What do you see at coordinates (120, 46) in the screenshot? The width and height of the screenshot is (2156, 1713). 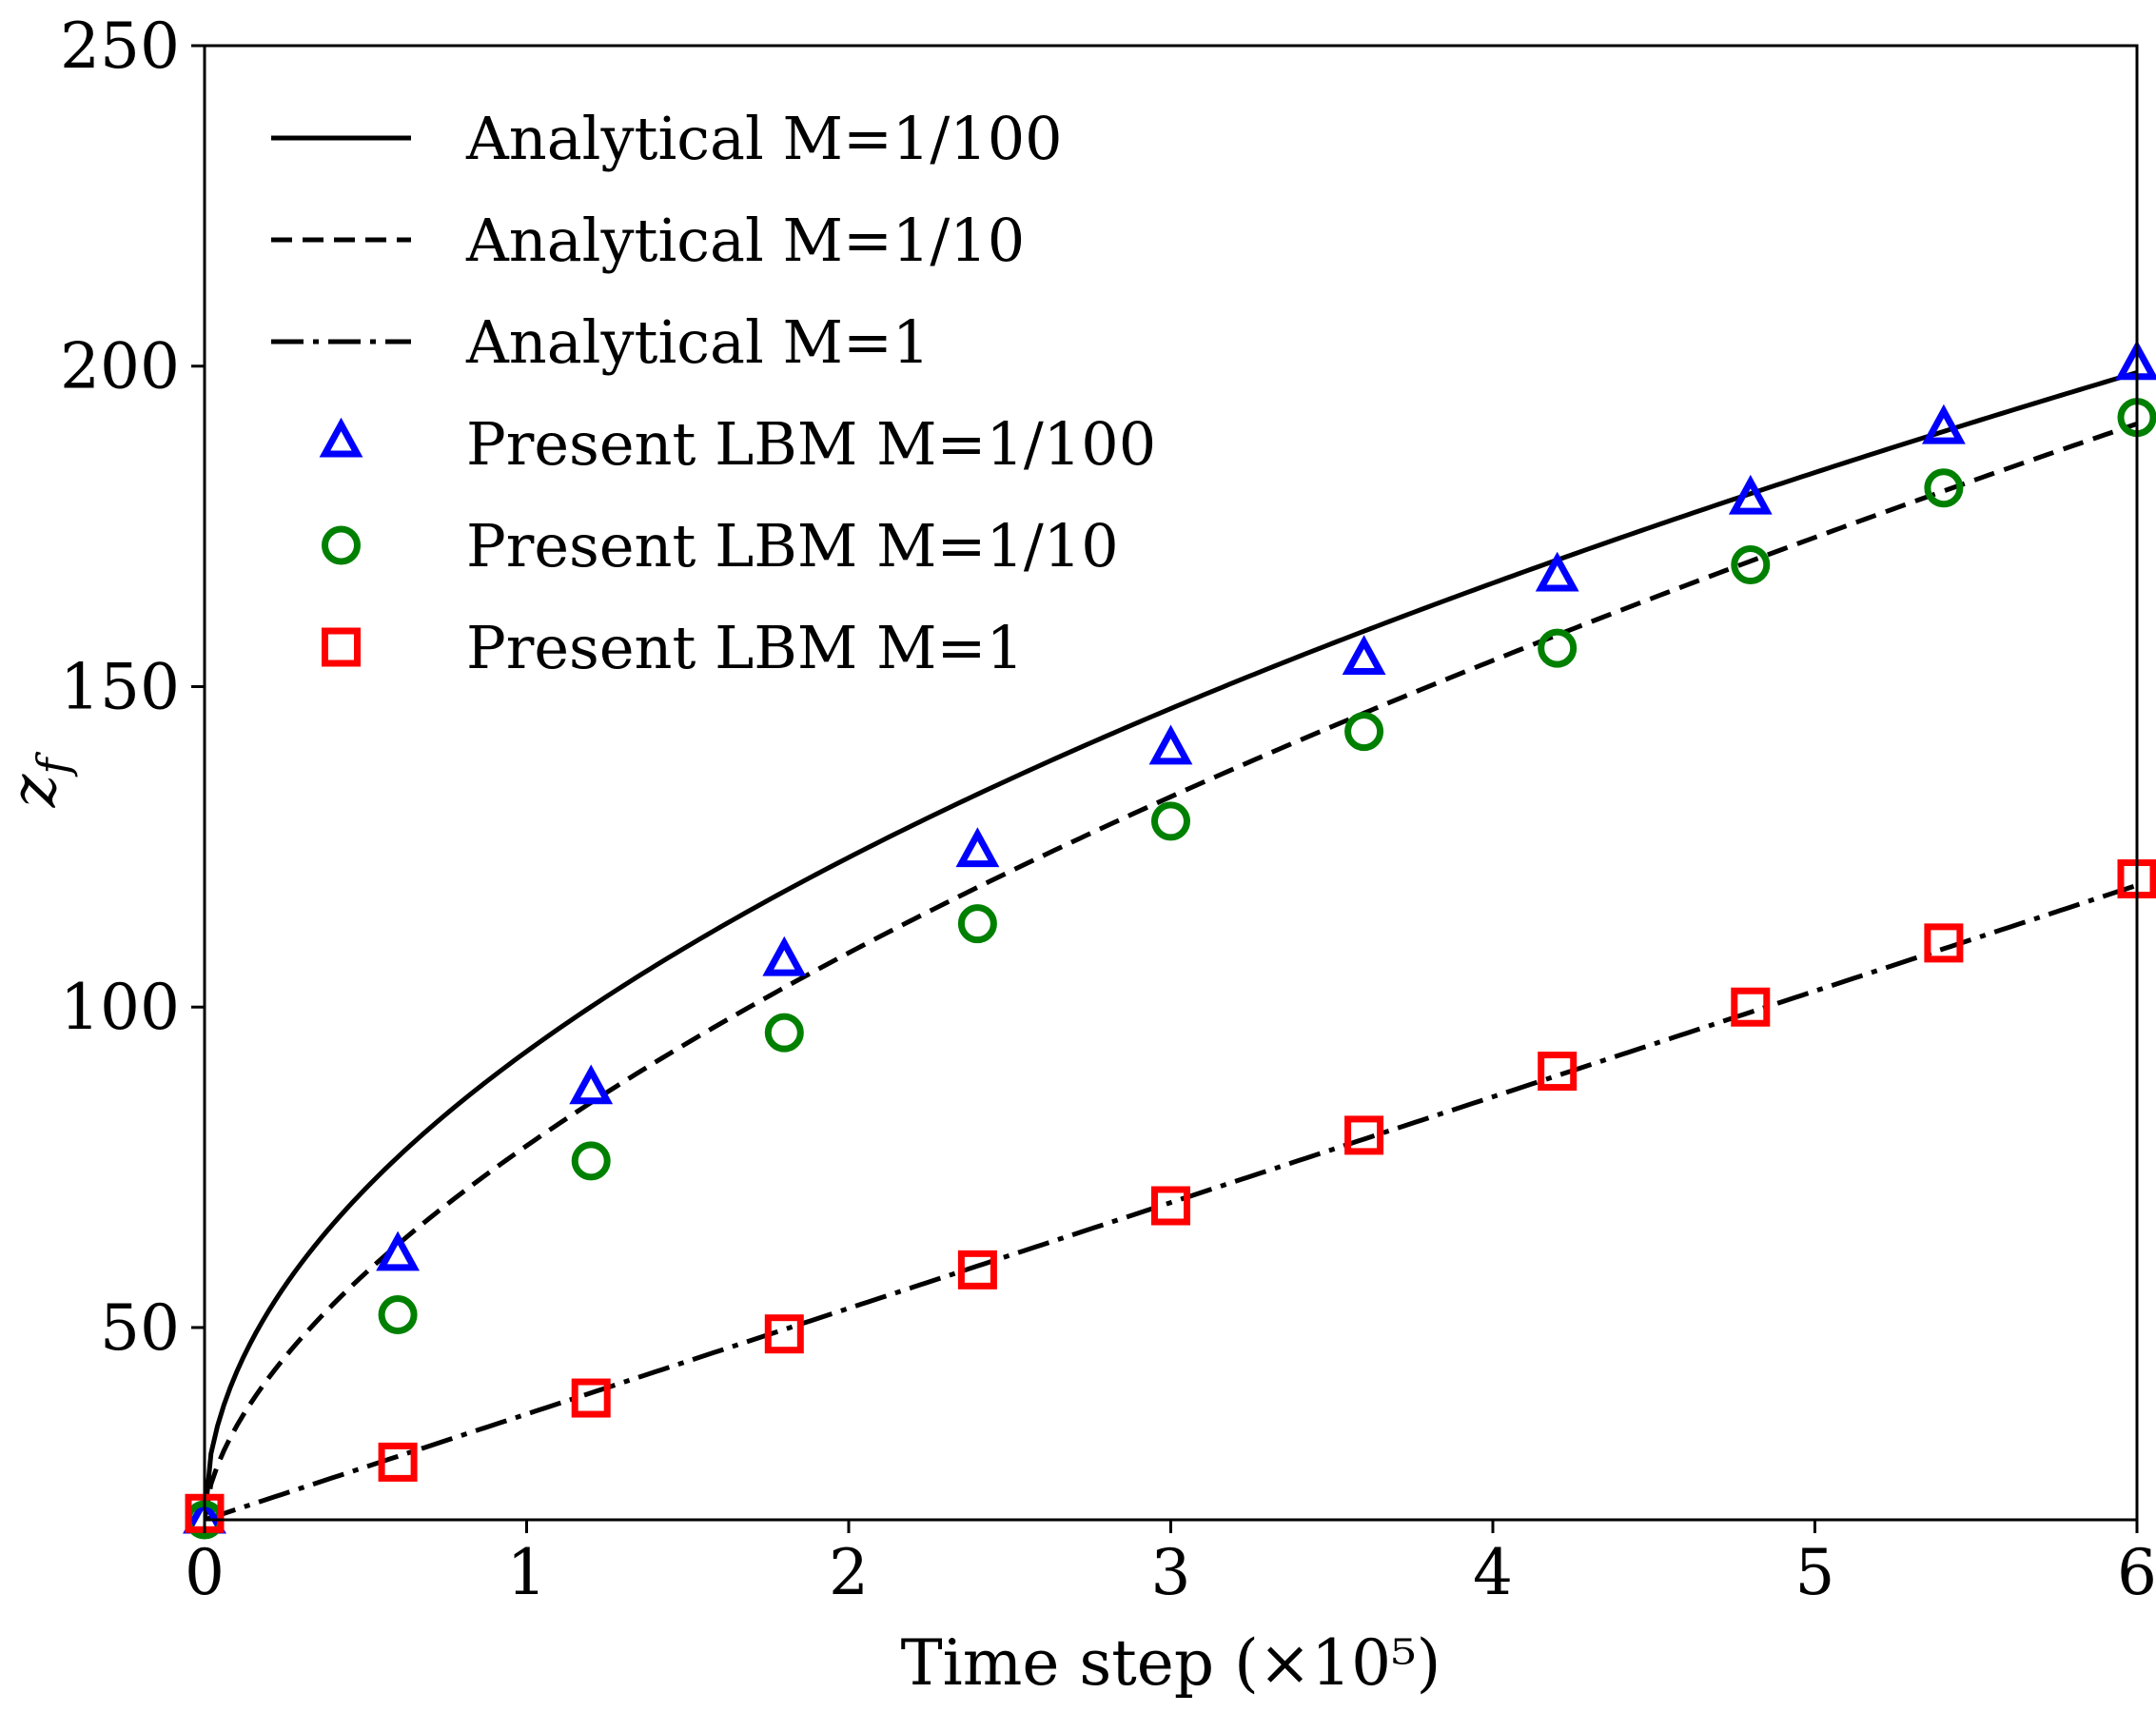 I see `y-tick-label-4: 250` at bounding box center [120, 46].